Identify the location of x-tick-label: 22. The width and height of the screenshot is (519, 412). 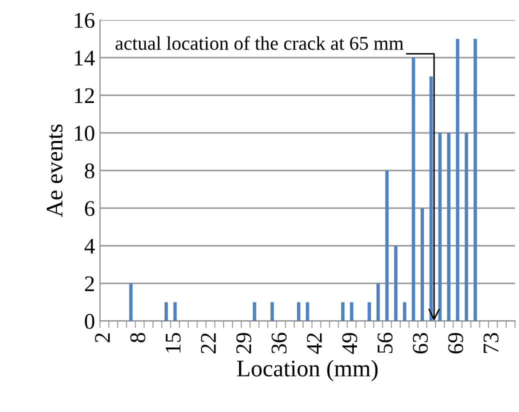
(208, 343).